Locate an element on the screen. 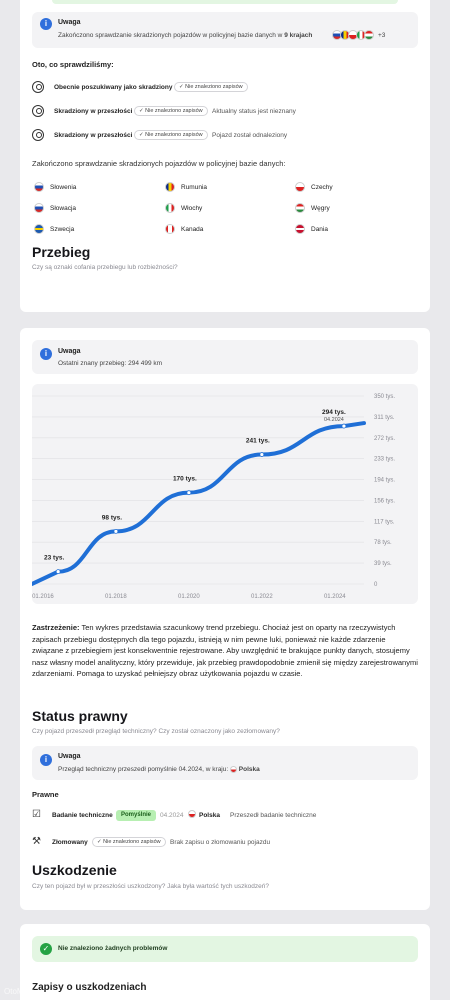 The width and height of the screenshot is (450, 1000). flag-canada-icon is located at coordinates (170, 229).